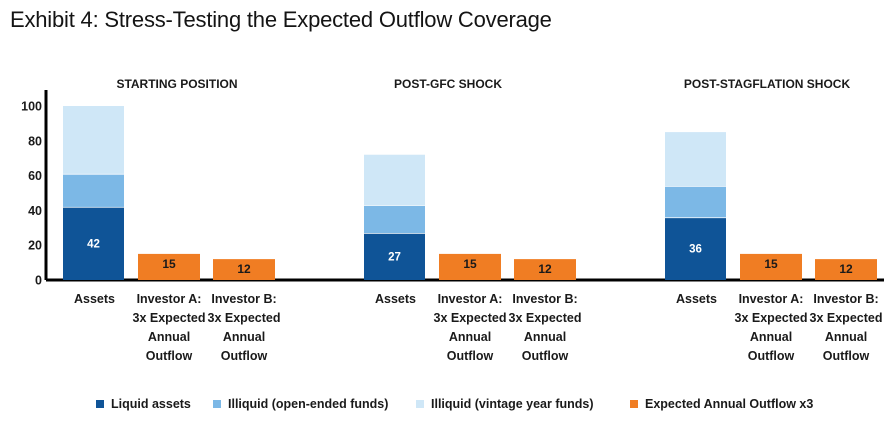 The image size is (888, 425). Describe the element at coordinates (729, 404) in the screenshot. I see `legend-label: Expected Annual Outflow x3` at that location.